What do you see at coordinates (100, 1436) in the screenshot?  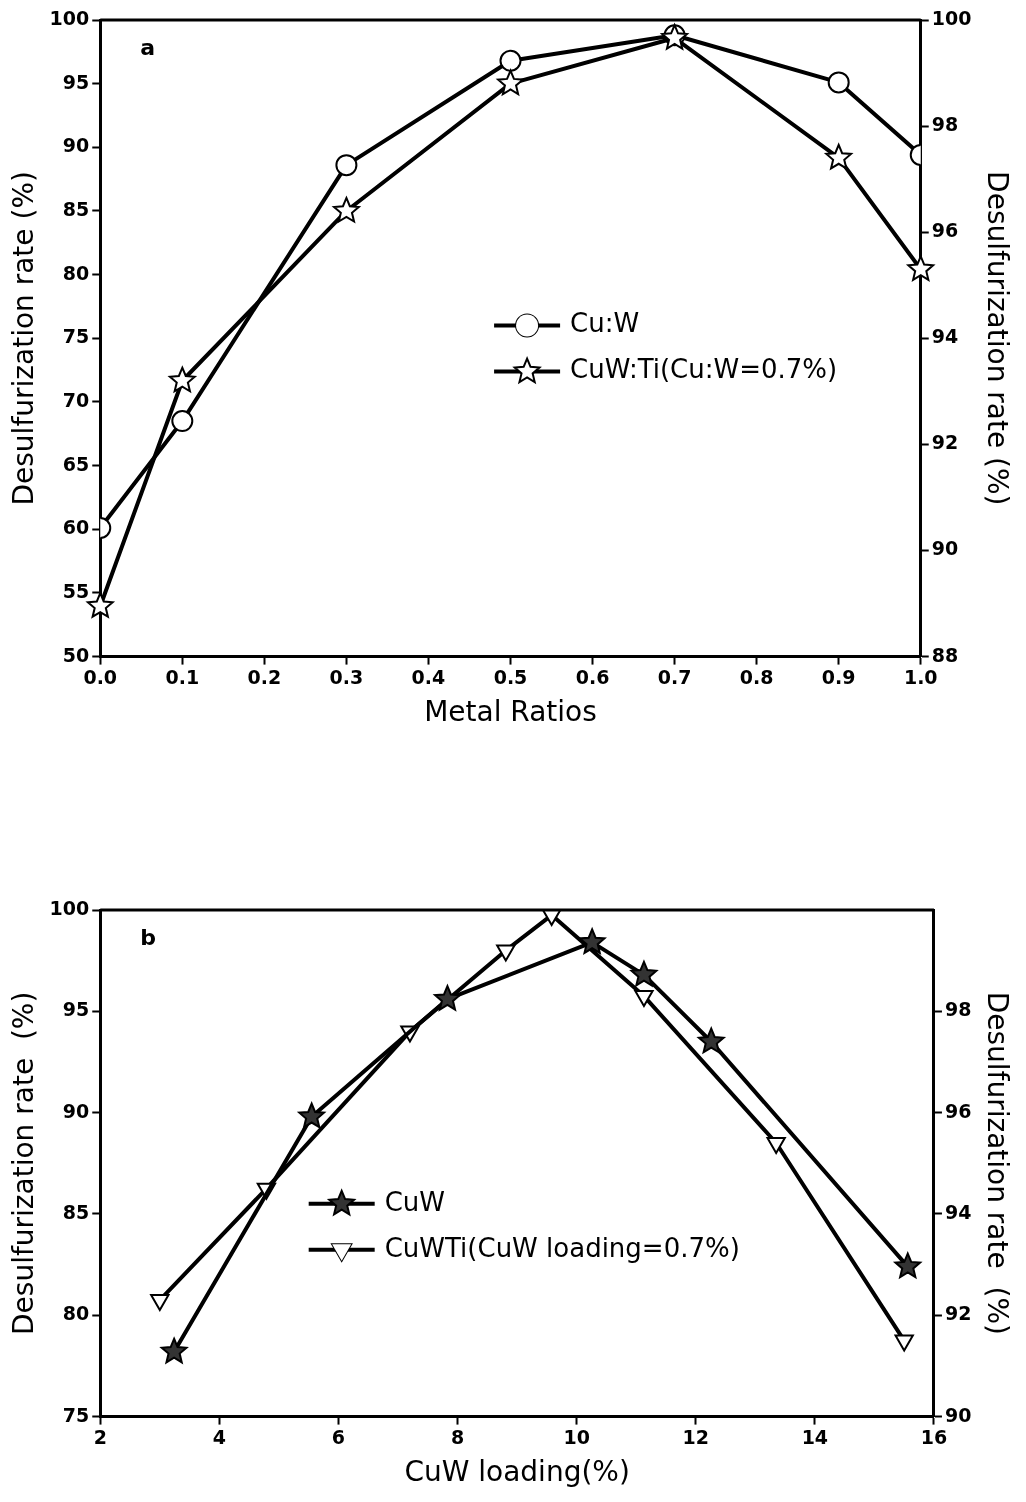 I see `x-tick-label: 2` at bounding box center [100, 1436].